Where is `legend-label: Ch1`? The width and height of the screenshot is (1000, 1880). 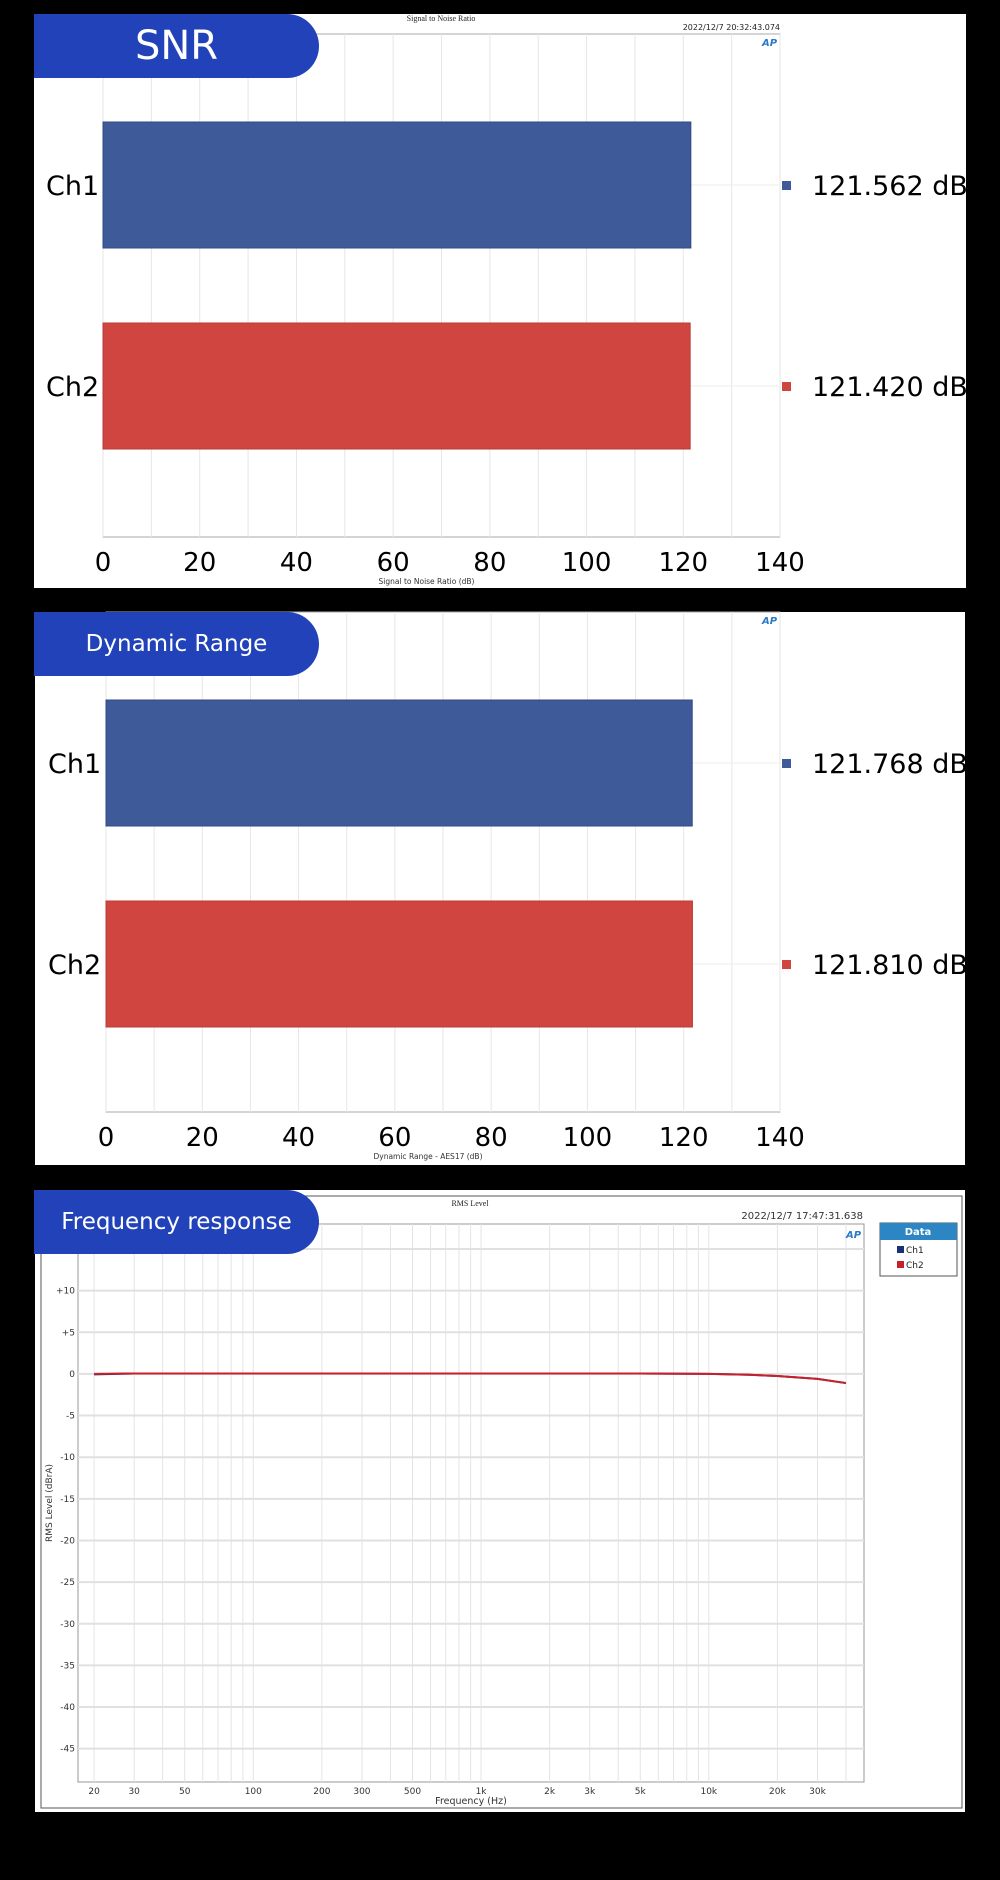 legend-label: Ch1 is located at coordinates (915, 1251).